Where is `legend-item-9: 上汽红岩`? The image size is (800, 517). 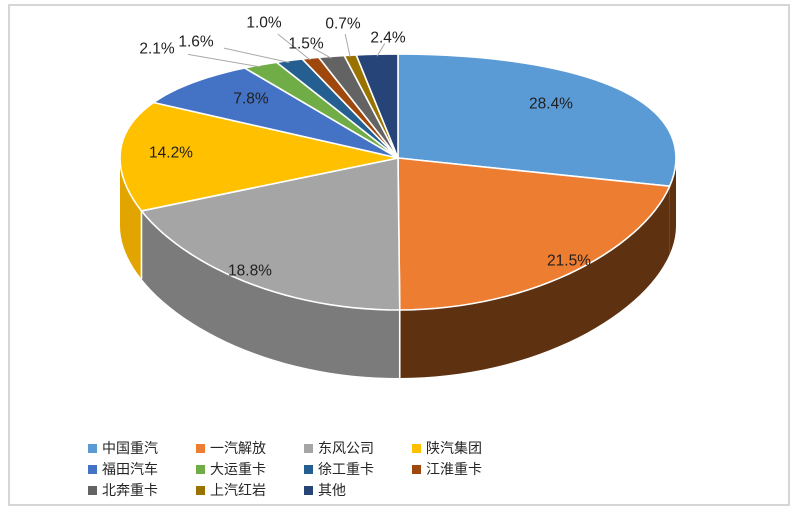
legend-item-9: 上汽红岩 is located at coordinates (250, 490).